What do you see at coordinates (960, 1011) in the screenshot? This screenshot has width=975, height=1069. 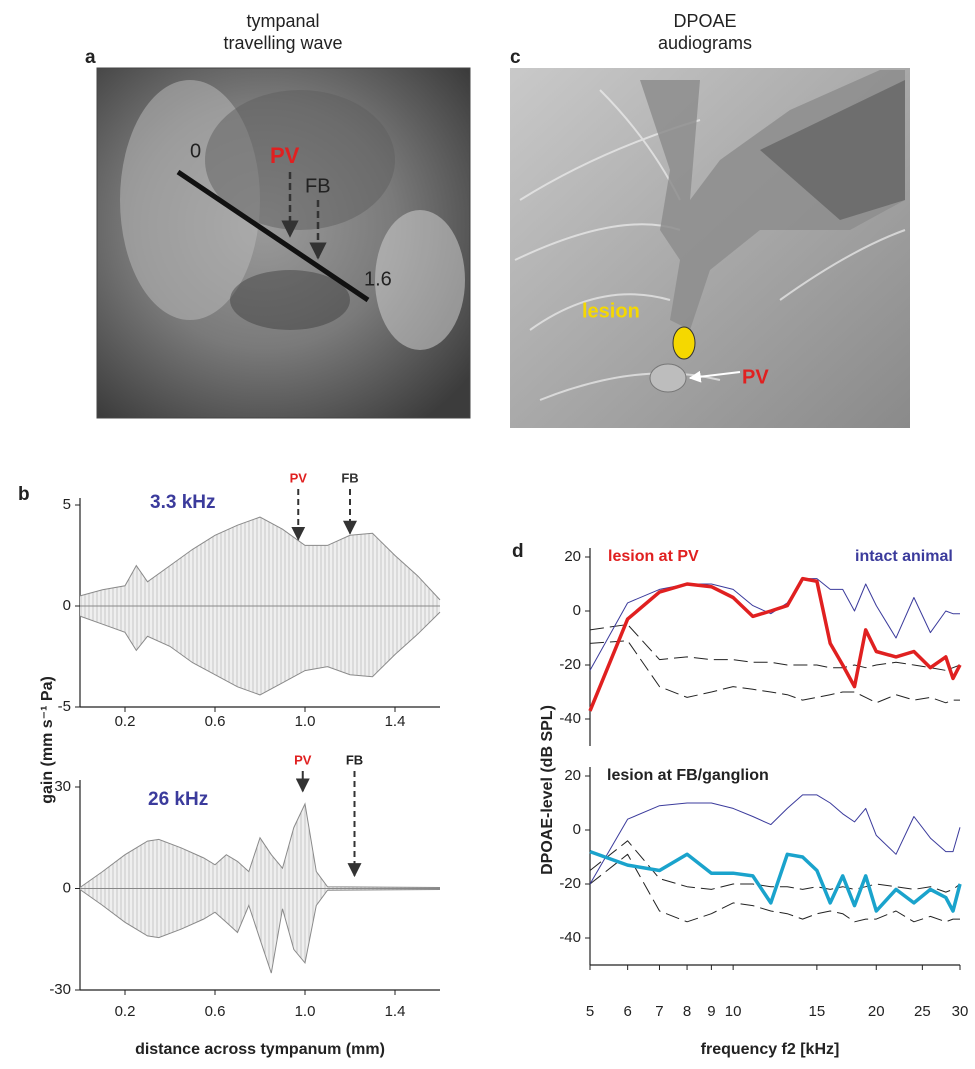 I see `x-tick-label: 30` at bounding box center [960, 1011].